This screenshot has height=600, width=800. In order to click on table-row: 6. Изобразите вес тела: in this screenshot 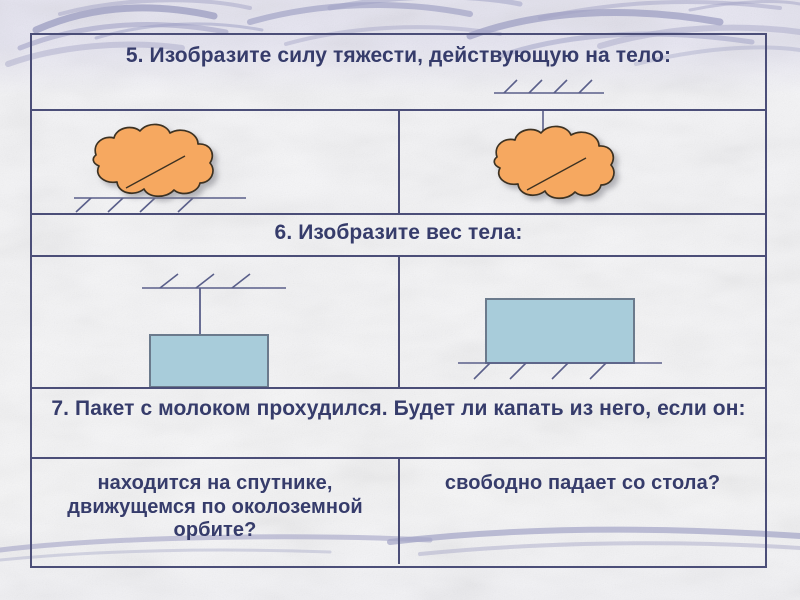, I will do `click(398, 234)`.